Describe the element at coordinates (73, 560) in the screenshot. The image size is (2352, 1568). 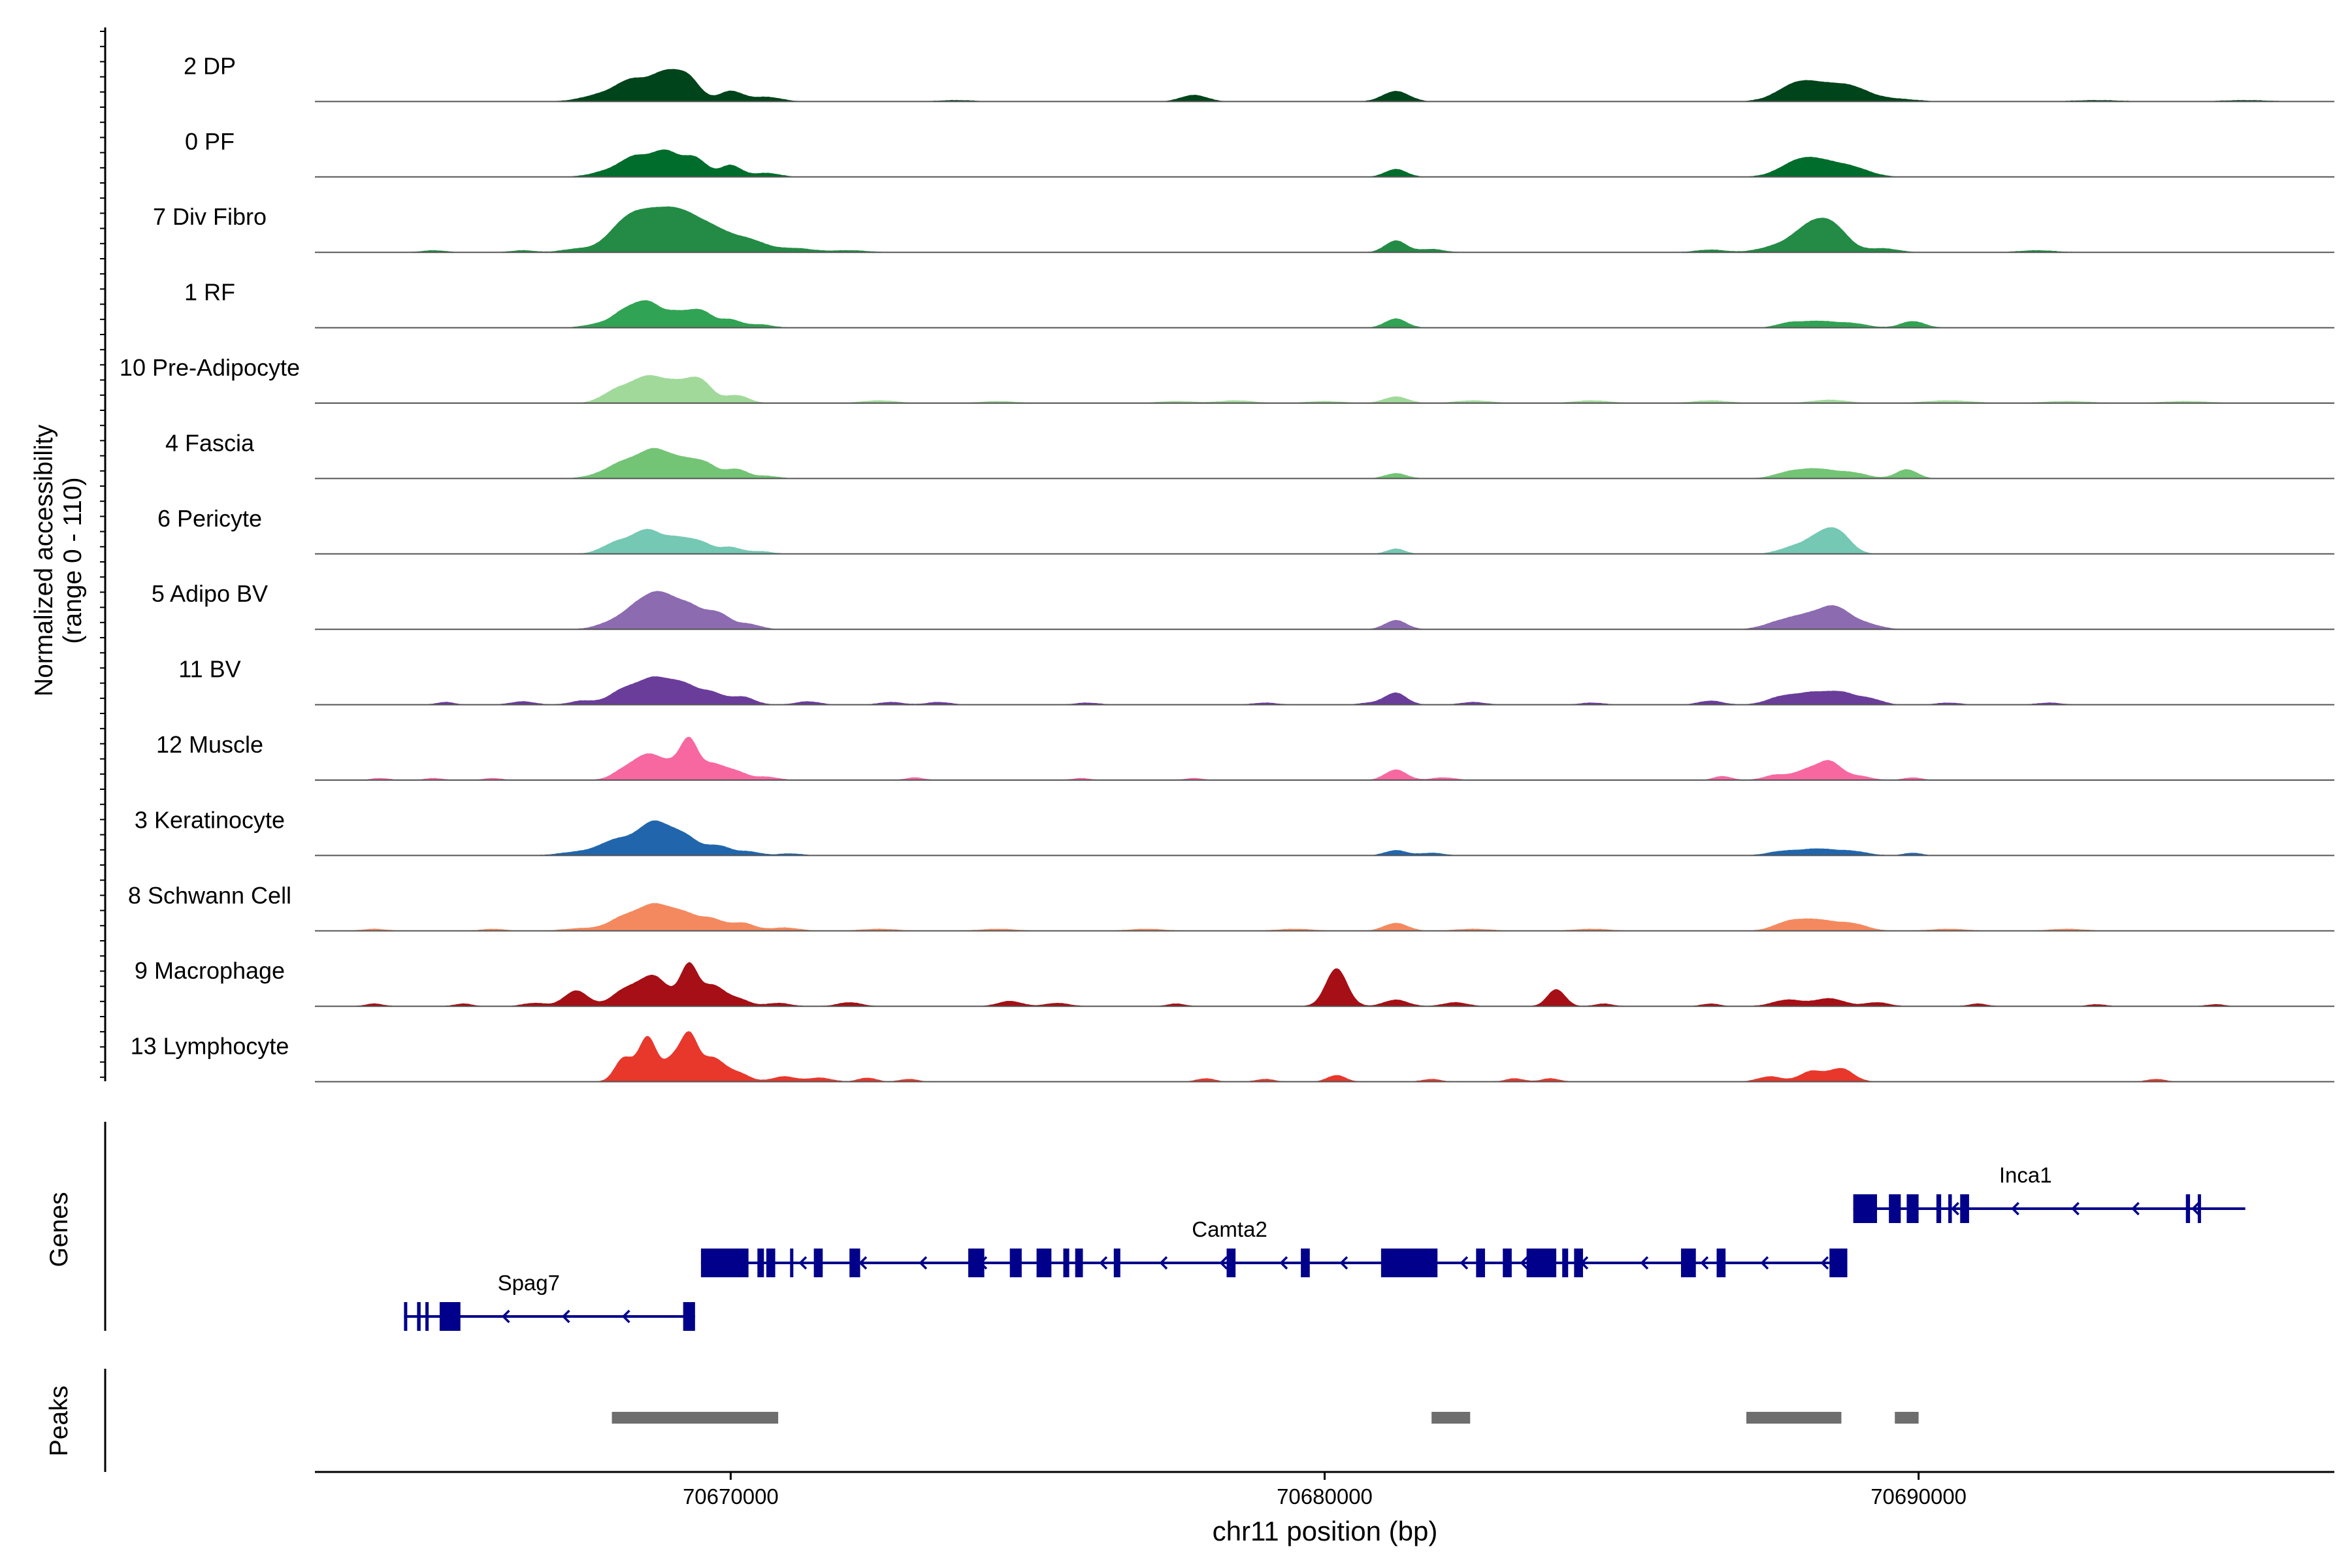
I see `y-axis-label-range: (range 0 - 110)` at that location.